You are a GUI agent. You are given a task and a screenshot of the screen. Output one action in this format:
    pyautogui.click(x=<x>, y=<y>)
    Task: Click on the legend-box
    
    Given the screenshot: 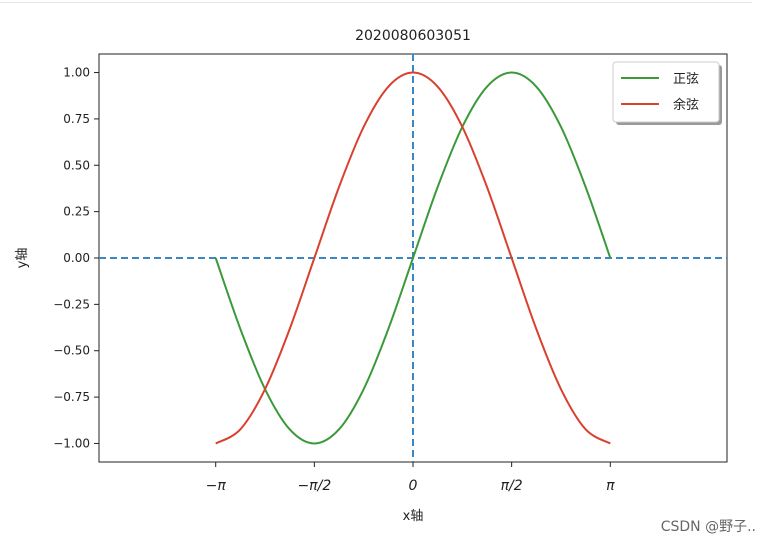 What is the action you would take?
    pyautogui.click(x=666, y=92)
    